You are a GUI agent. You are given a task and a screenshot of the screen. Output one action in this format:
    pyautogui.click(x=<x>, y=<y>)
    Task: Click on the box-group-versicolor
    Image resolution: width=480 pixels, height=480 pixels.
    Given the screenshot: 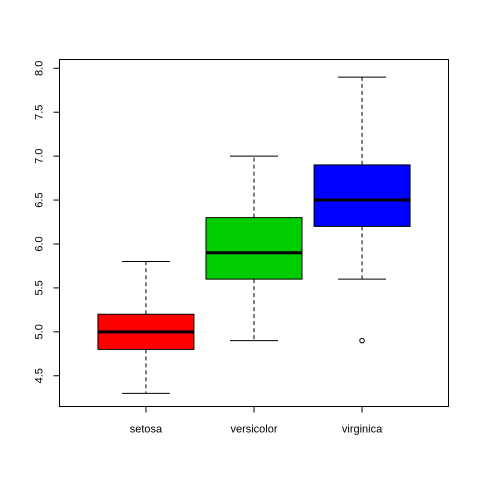 What is the action you would take?
    pyautogui.click(x=254, y=248)
    